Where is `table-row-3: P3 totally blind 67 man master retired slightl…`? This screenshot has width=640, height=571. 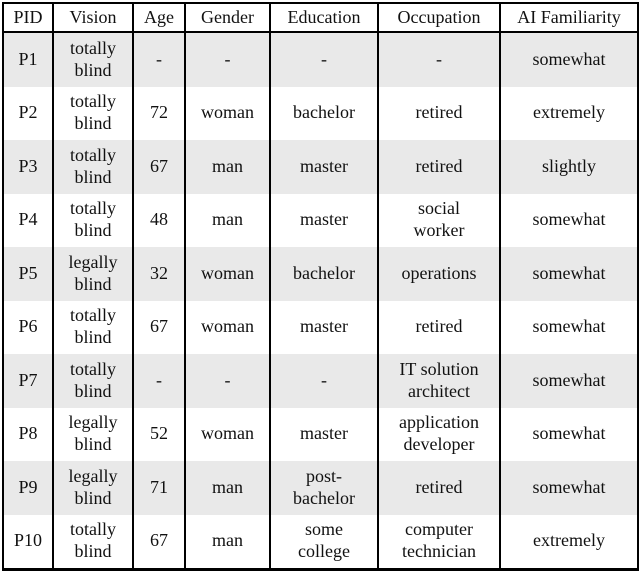
table-row-3: P3 totally blind 67 man master retired slightl… is located at coordinates (320, 167).